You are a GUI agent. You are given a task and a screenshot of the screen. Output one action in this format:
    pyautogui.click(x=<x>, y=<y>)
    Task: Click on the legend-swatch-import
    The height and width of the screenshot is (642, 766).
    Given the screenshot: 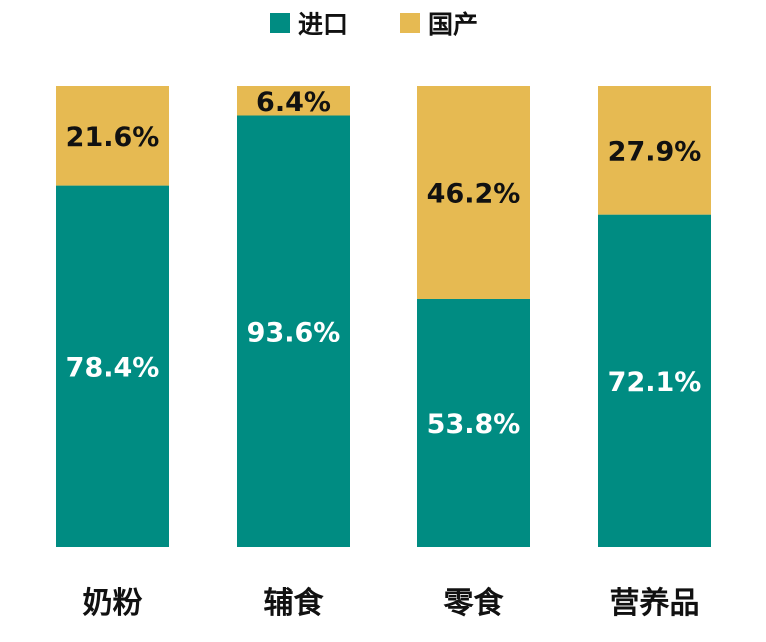 What is the action you would take?
    pyautogui.click(x=280, y=23)
    